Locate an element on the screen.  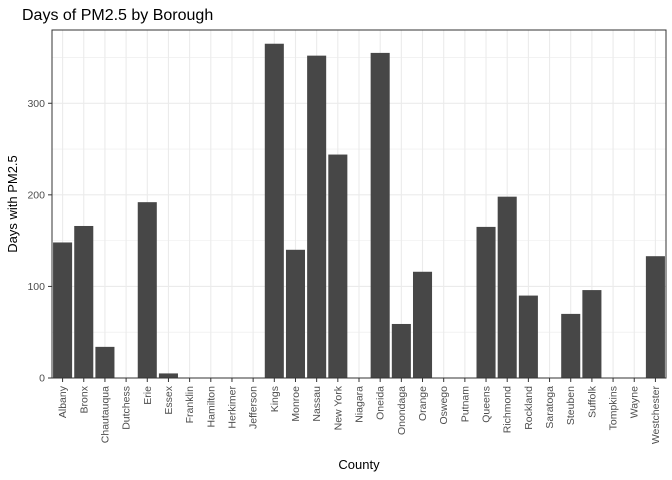
x-tick-label: Onondaga is located at coordinates (402, 410).